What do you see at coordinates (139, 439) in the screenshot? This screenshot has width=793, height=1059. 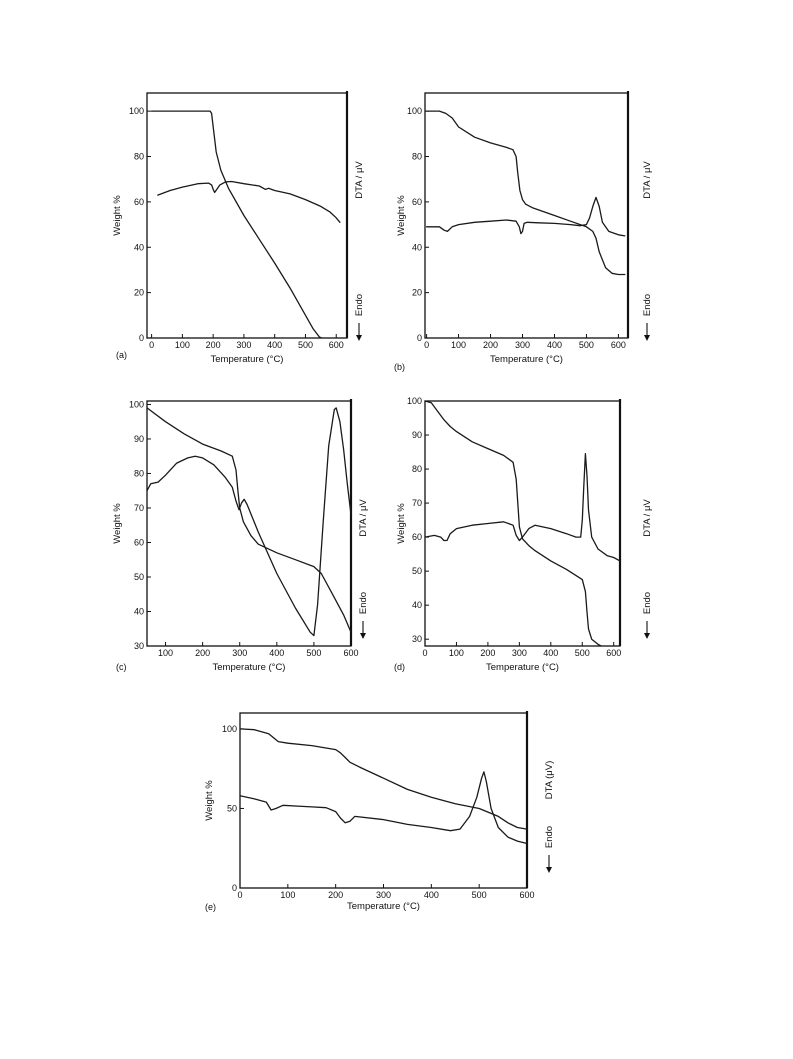 I see `chart-c-y-tick-label: 90` at bounding box center [139, 439].